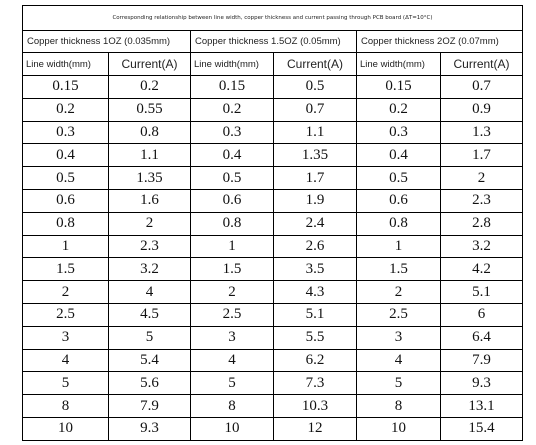 The height and width of the screenshot is (445, 536). I want to click on data-row: 3 5 3 5.5 3 6.4, so click(272, 337).